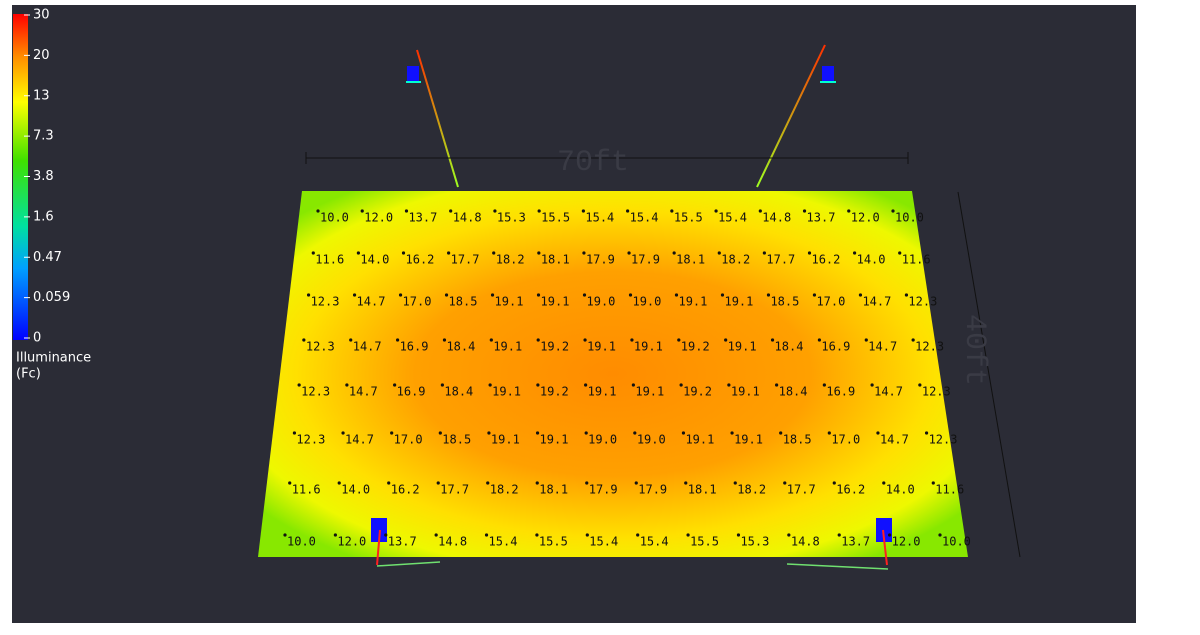 Image resolution: width=1200 pixels, height=635 pixels. I want to click on grid-value: 18.5, so click(797, 440).